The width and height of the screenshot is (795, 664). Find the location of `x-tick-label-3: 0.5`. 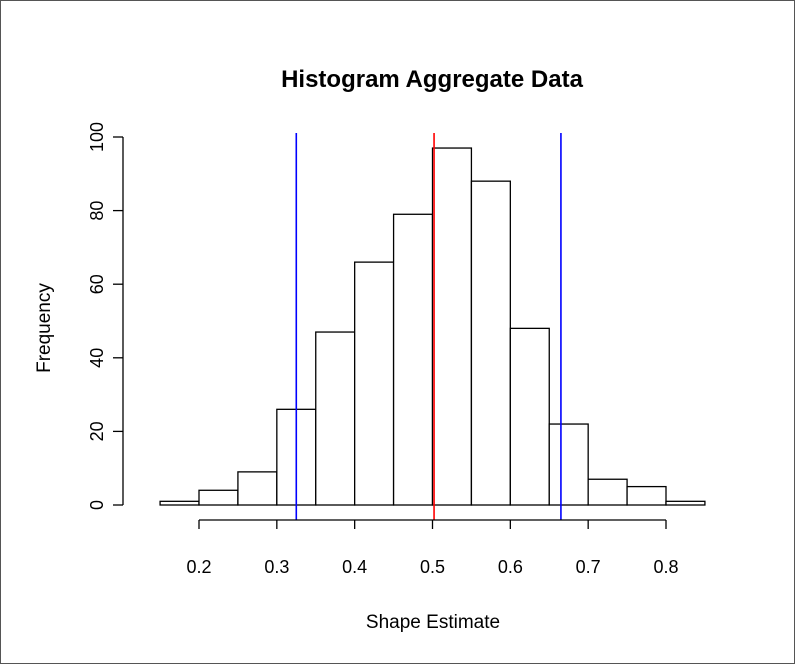

x-tick-label-3: 0.5 is located at coordinates (432, 567).